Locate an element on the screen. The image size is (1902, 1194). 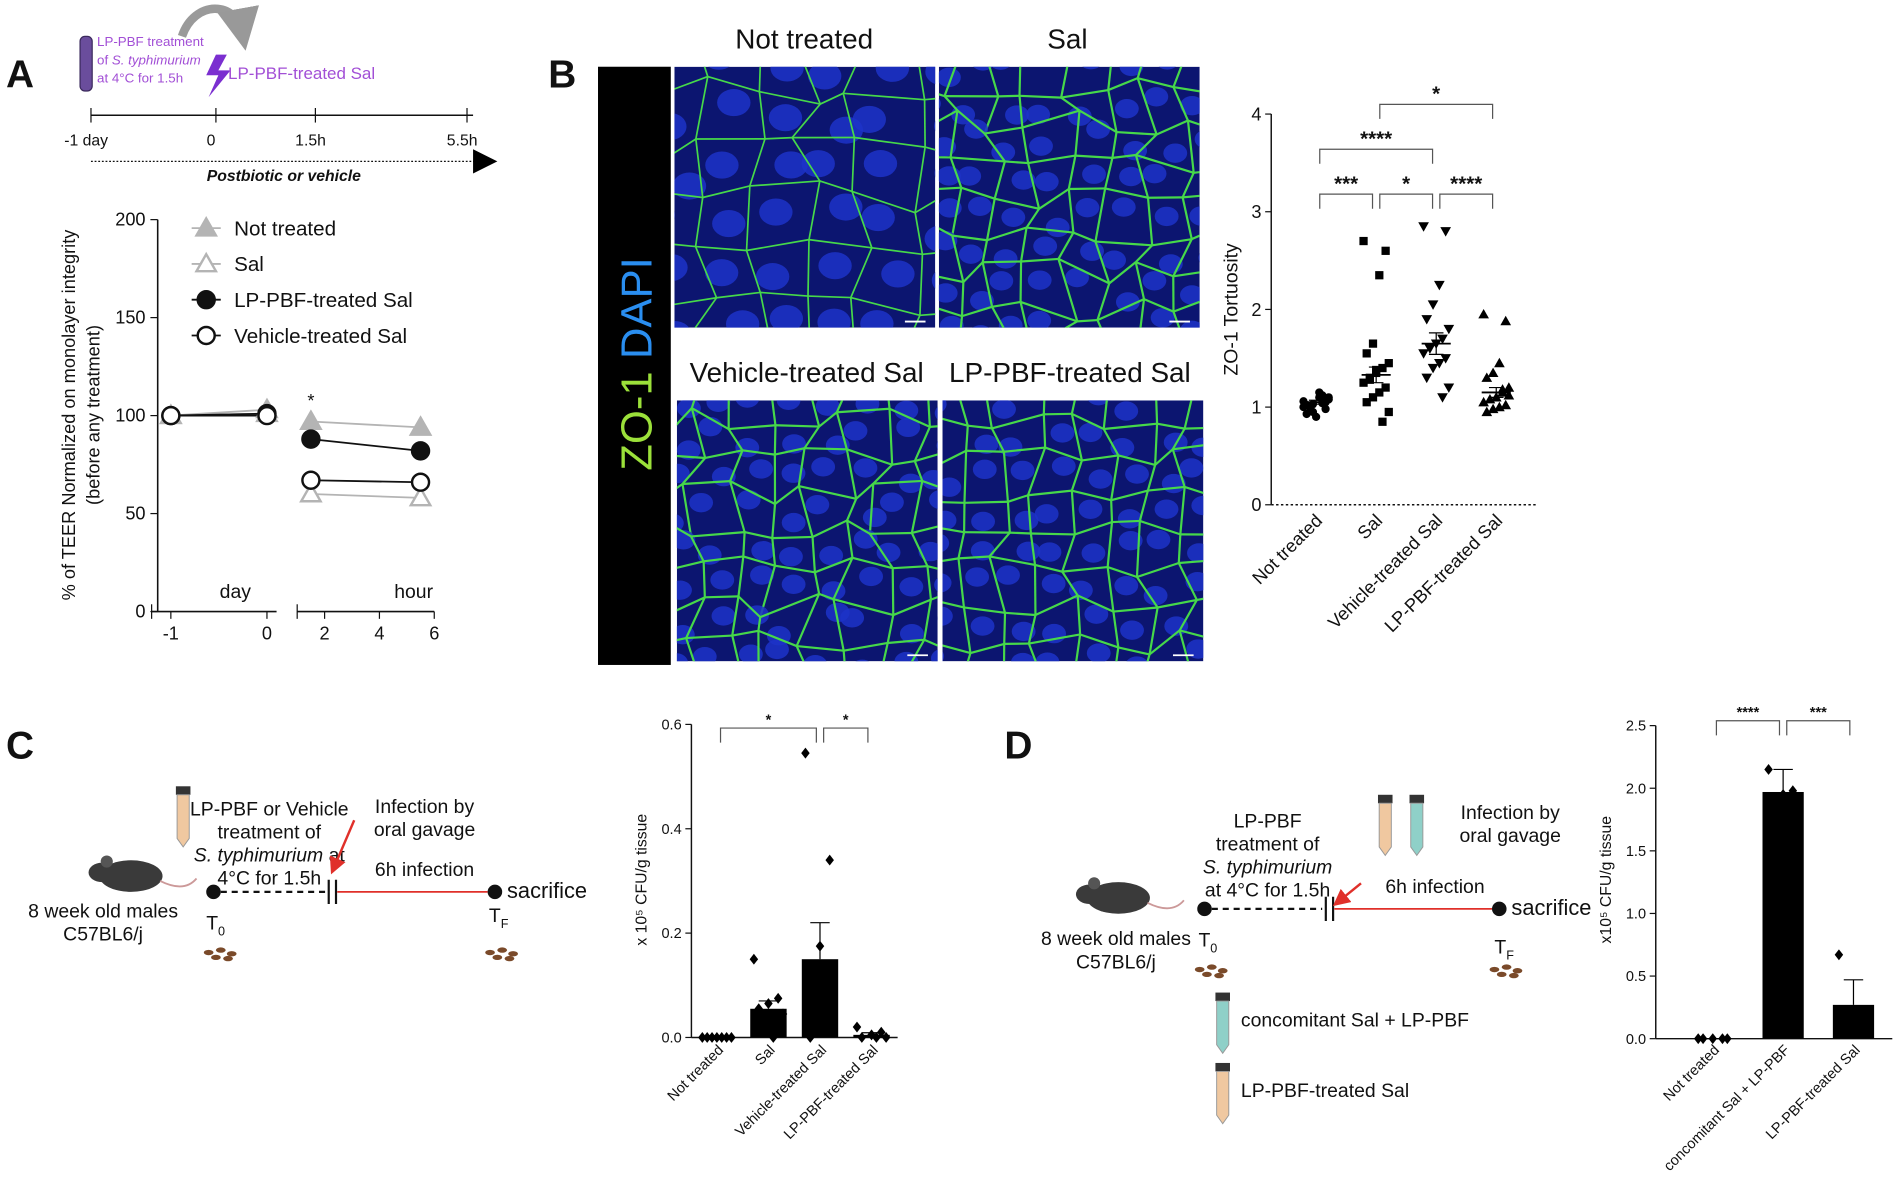
y-tick-label: 3 is located at coordinates (1256, 212).